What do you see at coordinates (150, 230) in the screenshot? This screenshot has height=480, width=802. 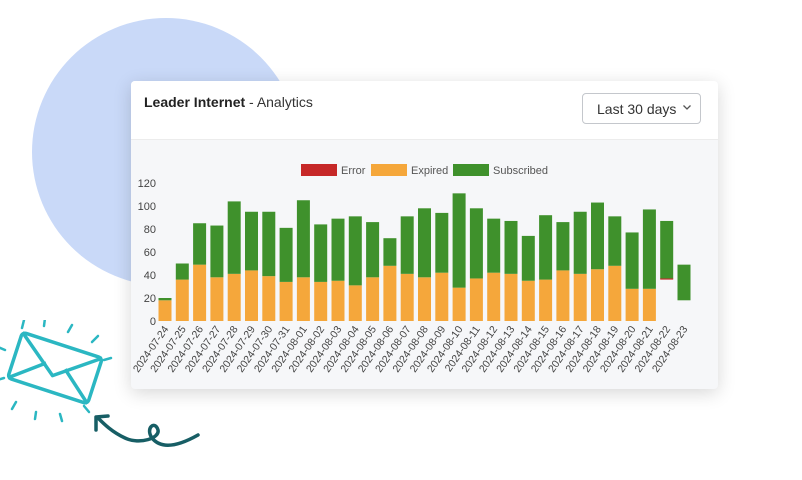 I see `y-tick-label: 80` at bounding box center [150, 230].